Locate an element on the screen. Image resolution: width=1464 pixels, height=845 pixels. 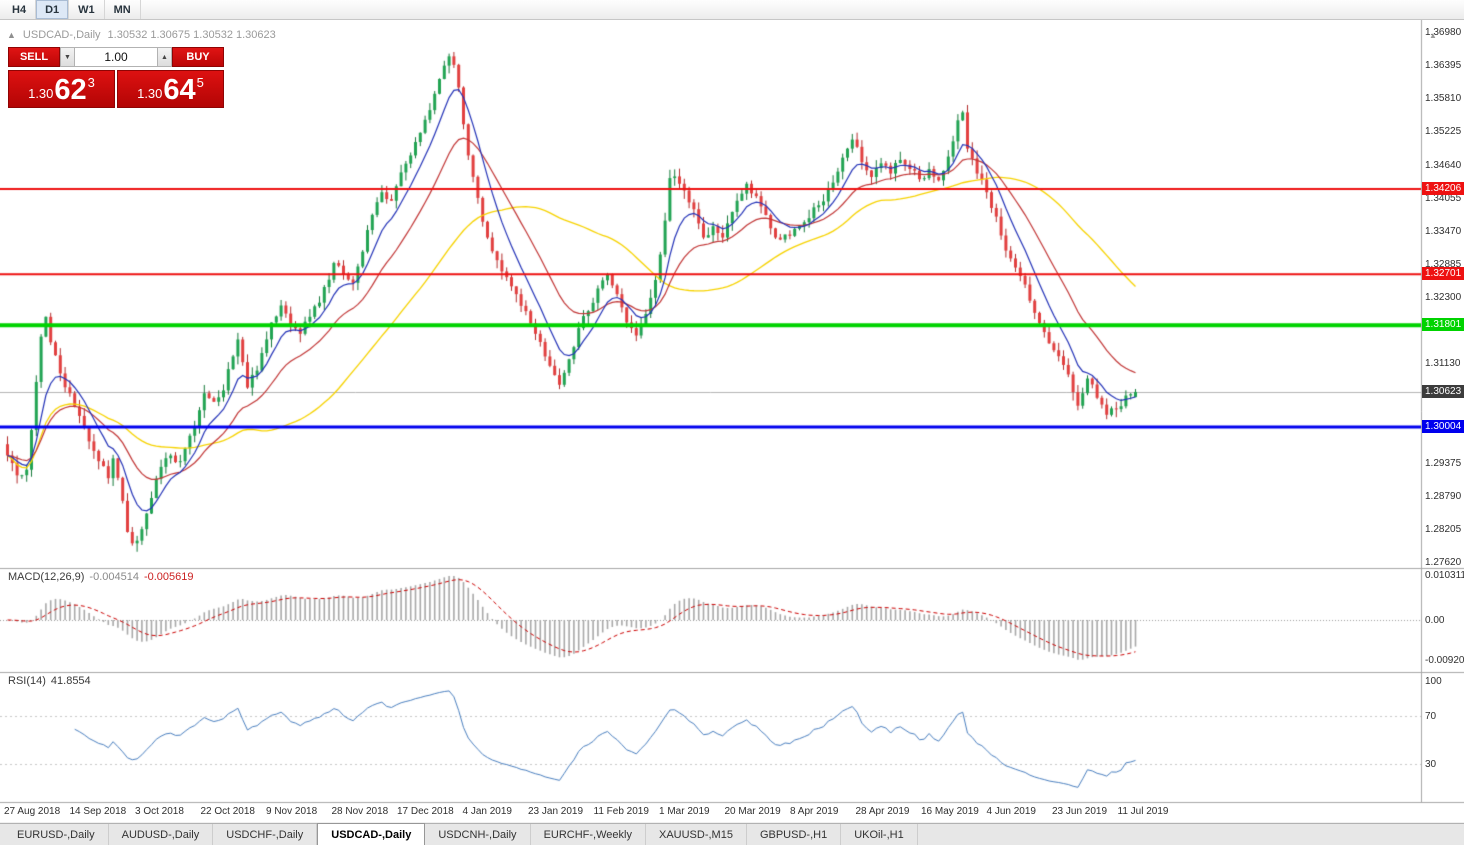
price-axis-tick: 1.32300 is located at coordinates (1443, 297).